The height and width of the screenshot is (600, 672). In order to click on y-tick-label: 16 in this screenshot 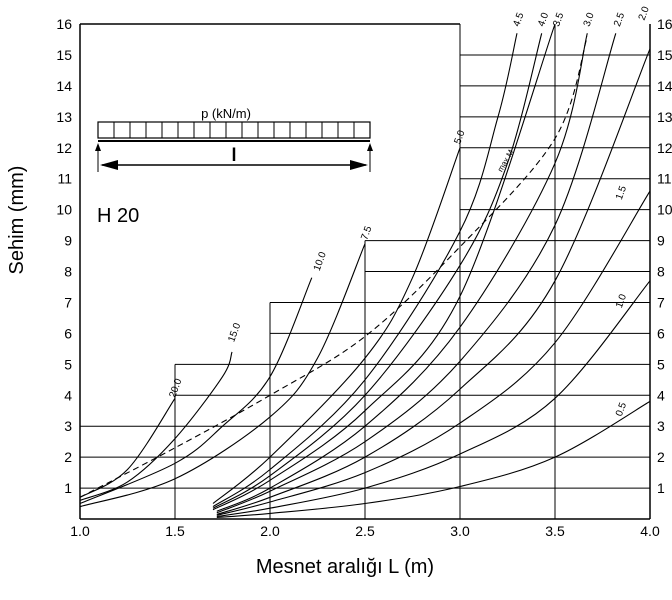, I will do `click(64, 24)`.